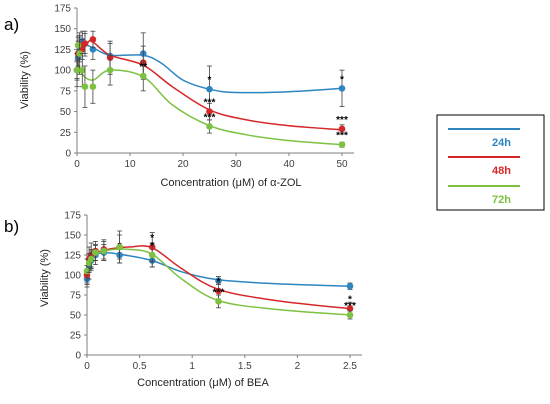 The height and width of the screenshot is (404, 550). I want to click on panel-a-x-axis-title: Concentration (μM) of α-ZOL, so click(230, 183).